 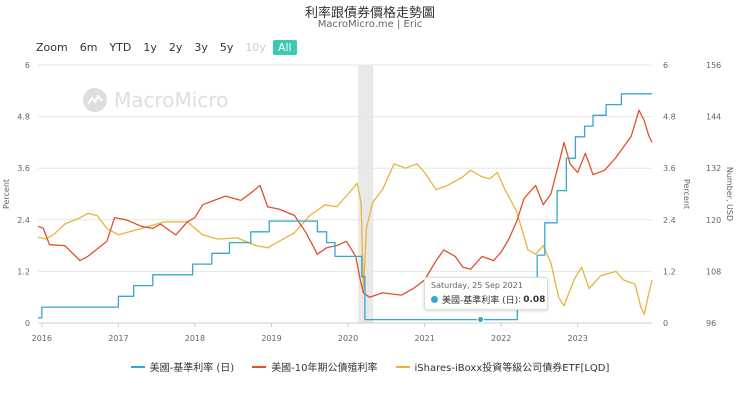 What do you see at coordinates (27, 323) in the screenshot?
I see `y-left-tick-label: 0` at bounding box center [27, 323].